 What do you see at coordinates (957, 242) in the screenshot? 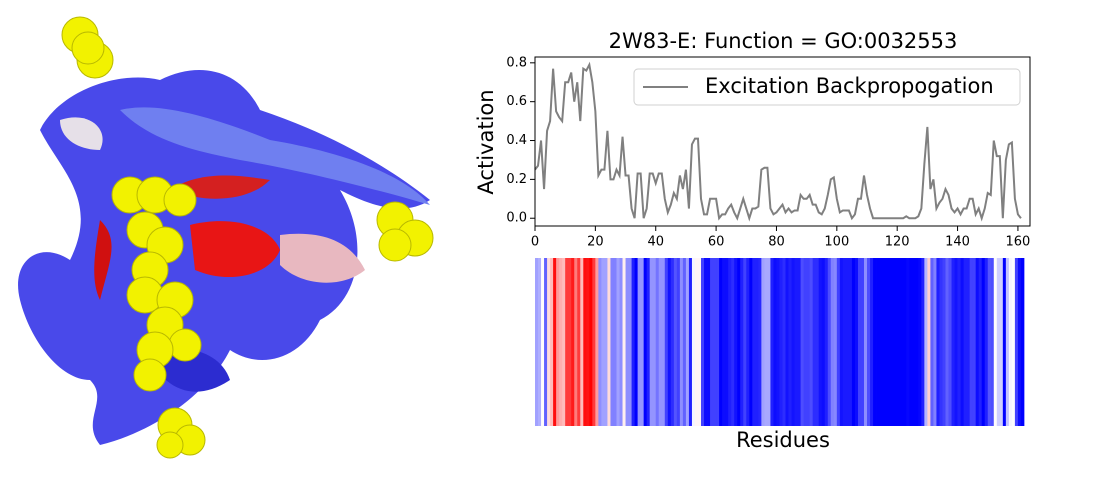
I see `x-tick-label: 140` at bounding box center [957, 242].